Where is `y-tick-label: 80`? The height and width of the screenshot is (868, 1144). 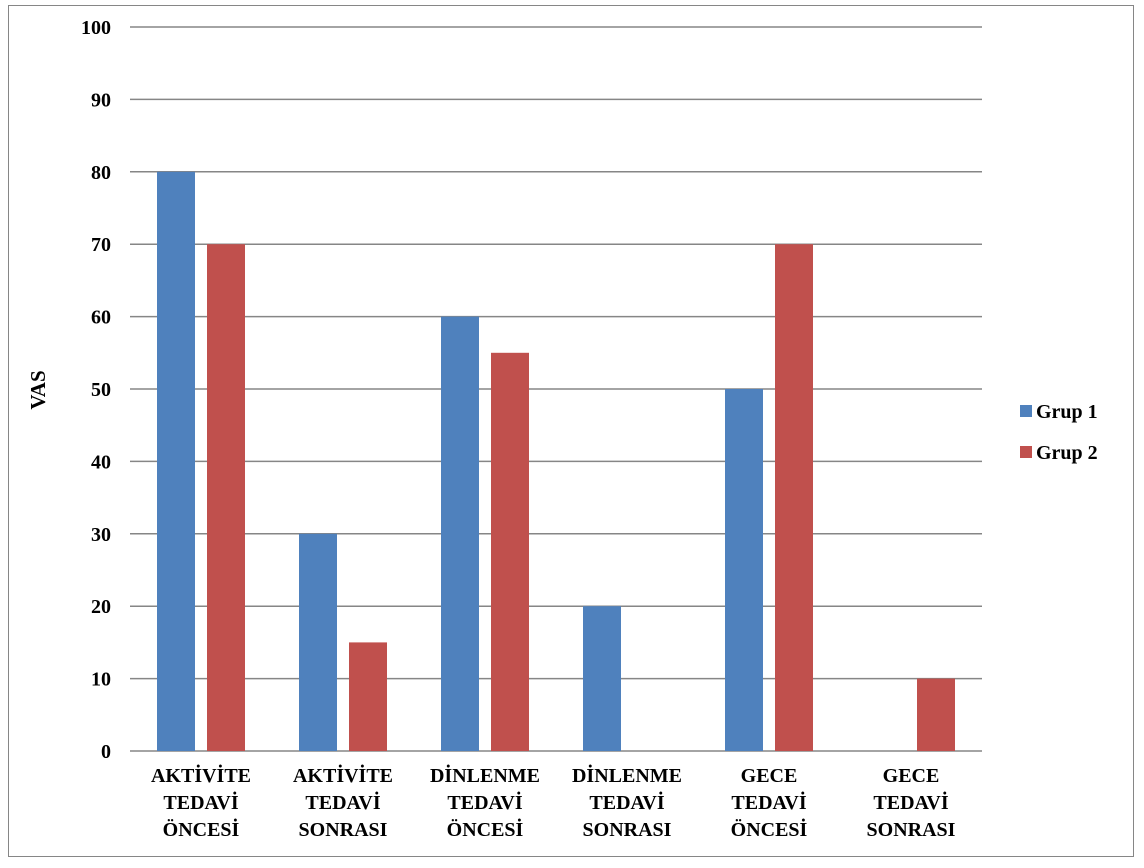
y-tick-label: 80 is located at coordinates (101, 173).